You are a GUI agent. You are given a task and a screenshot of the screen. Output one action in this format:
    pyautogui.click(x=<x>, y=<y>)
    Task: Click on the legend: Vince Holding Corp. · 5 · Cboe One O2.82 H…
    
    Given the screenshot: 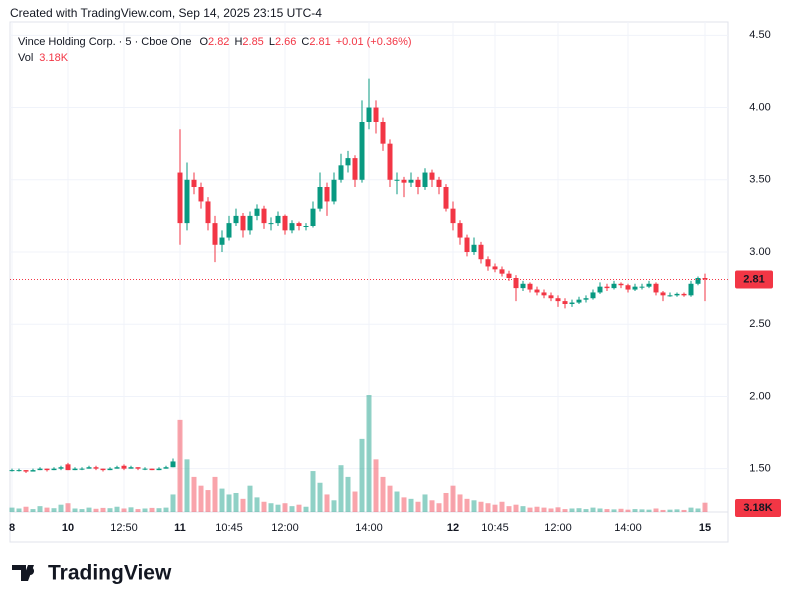 What is the action you would take?
    pyautogui.click(x=215, y=50)
    